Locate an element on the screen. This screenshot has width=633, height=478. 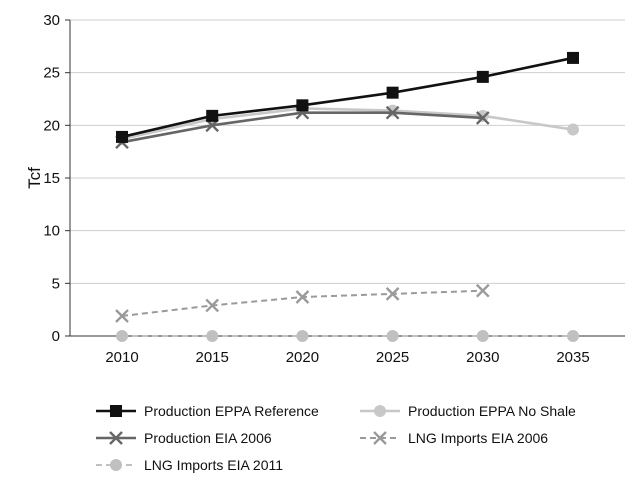
y-tick-label: 30 is located at coordinates (51, 20).